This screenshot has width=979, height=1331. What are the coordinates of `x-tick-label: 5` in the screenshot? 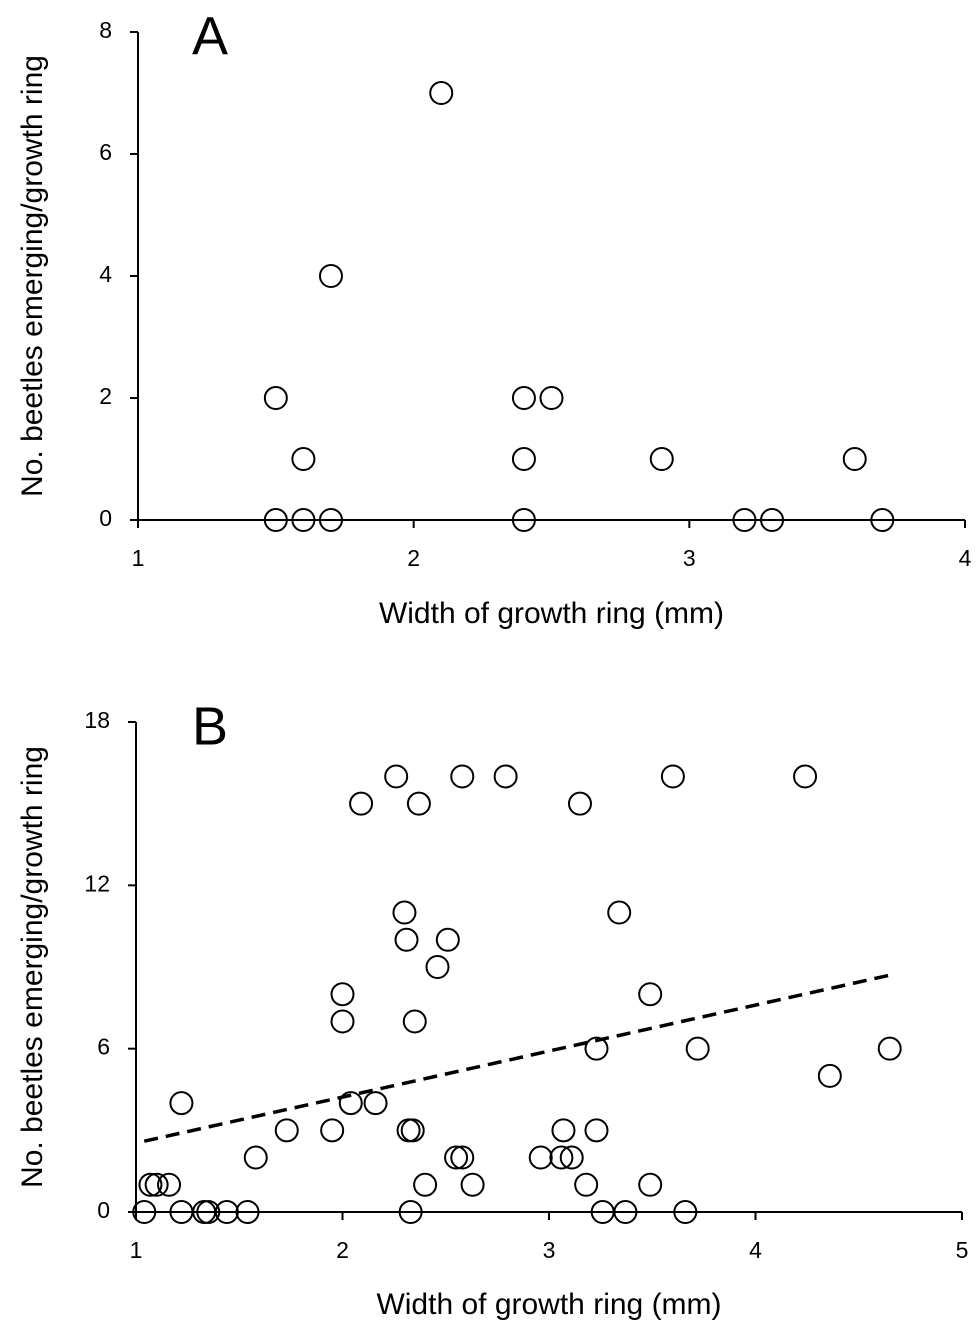 It's located at (962, 1250).